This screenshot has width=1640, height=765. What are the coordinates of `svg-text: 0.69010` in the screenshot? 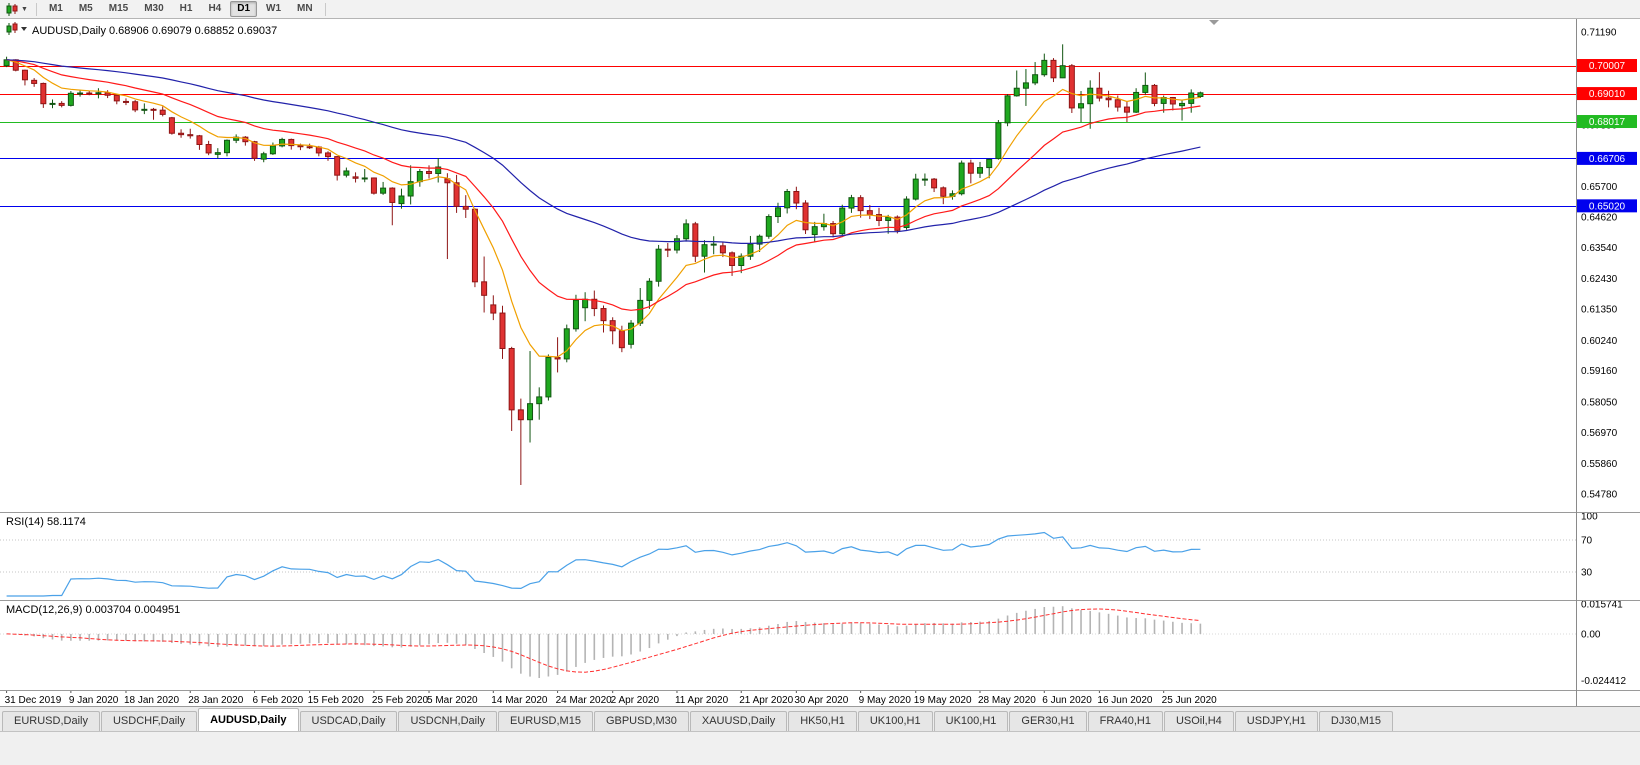 It's located at (1607, 94).